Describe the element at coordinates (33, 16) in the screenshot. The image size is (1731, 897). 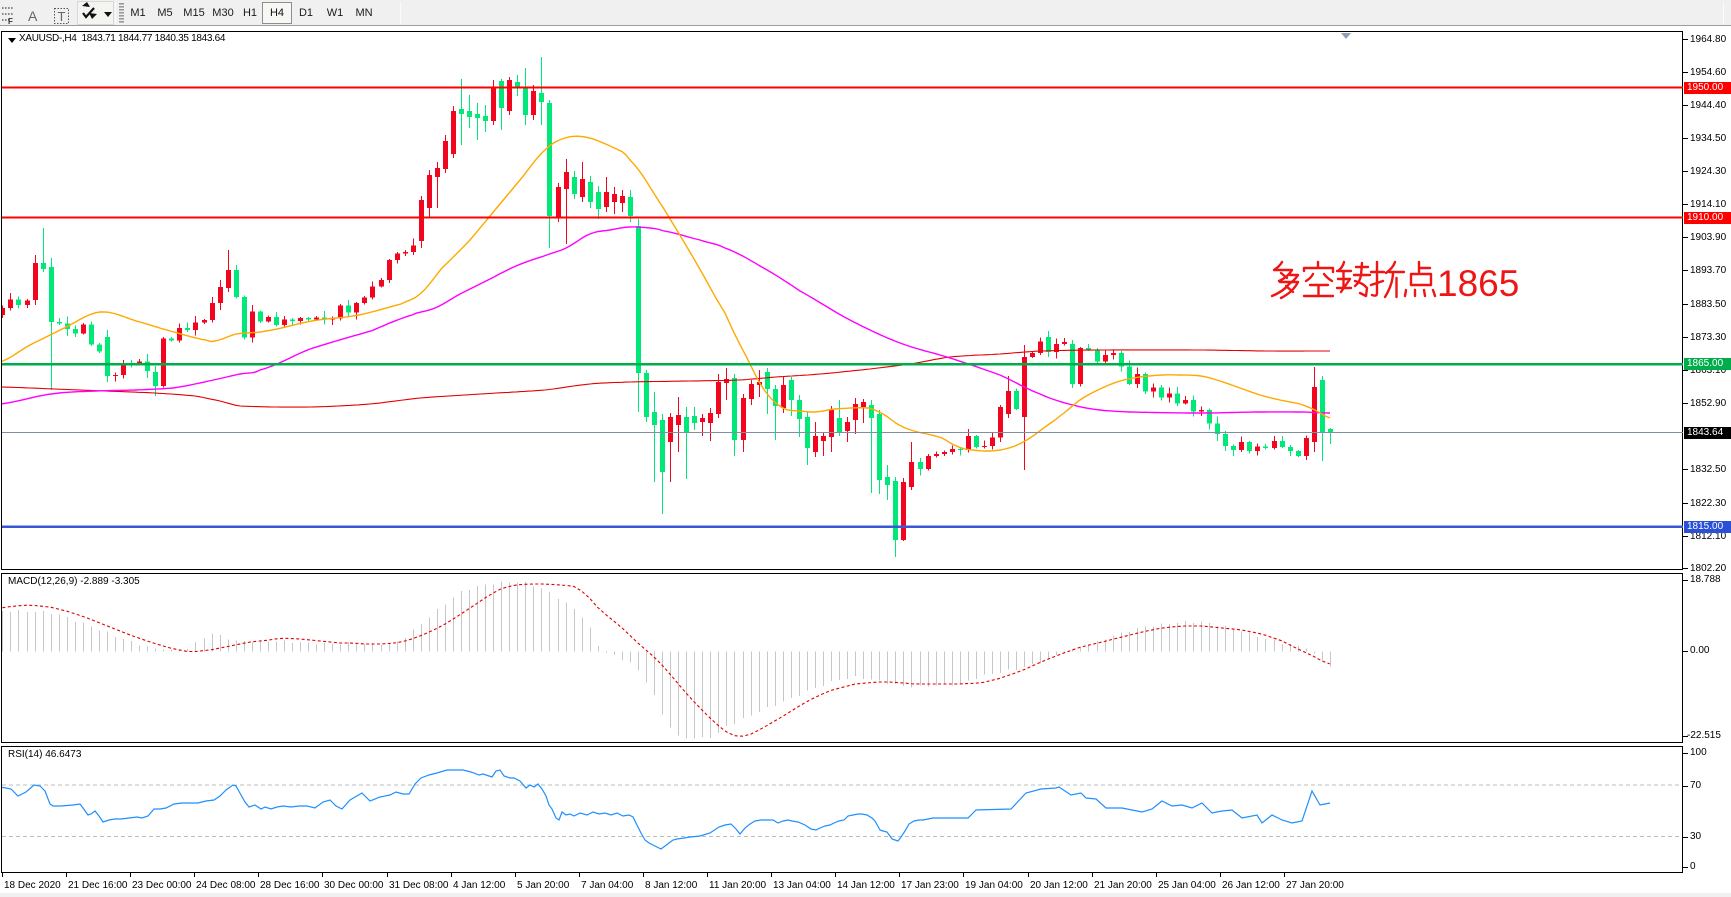
I see `svg-text: A` at that location.